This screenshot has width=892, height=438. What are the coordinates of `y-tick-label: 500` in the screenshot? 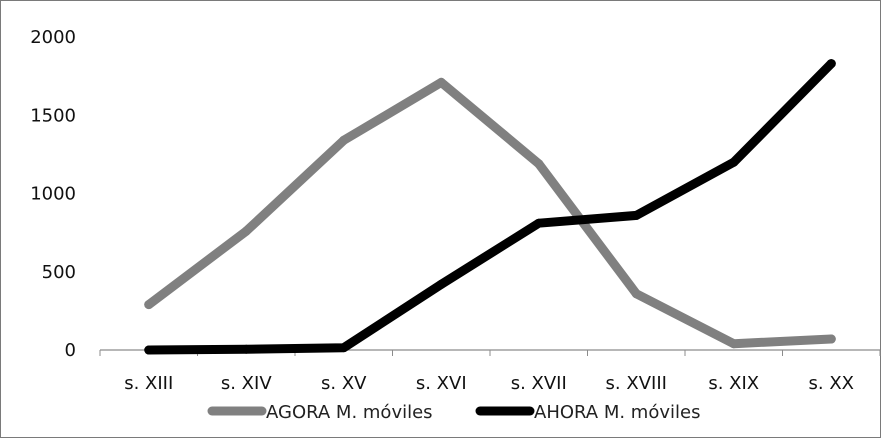 It's located at (59, 272).